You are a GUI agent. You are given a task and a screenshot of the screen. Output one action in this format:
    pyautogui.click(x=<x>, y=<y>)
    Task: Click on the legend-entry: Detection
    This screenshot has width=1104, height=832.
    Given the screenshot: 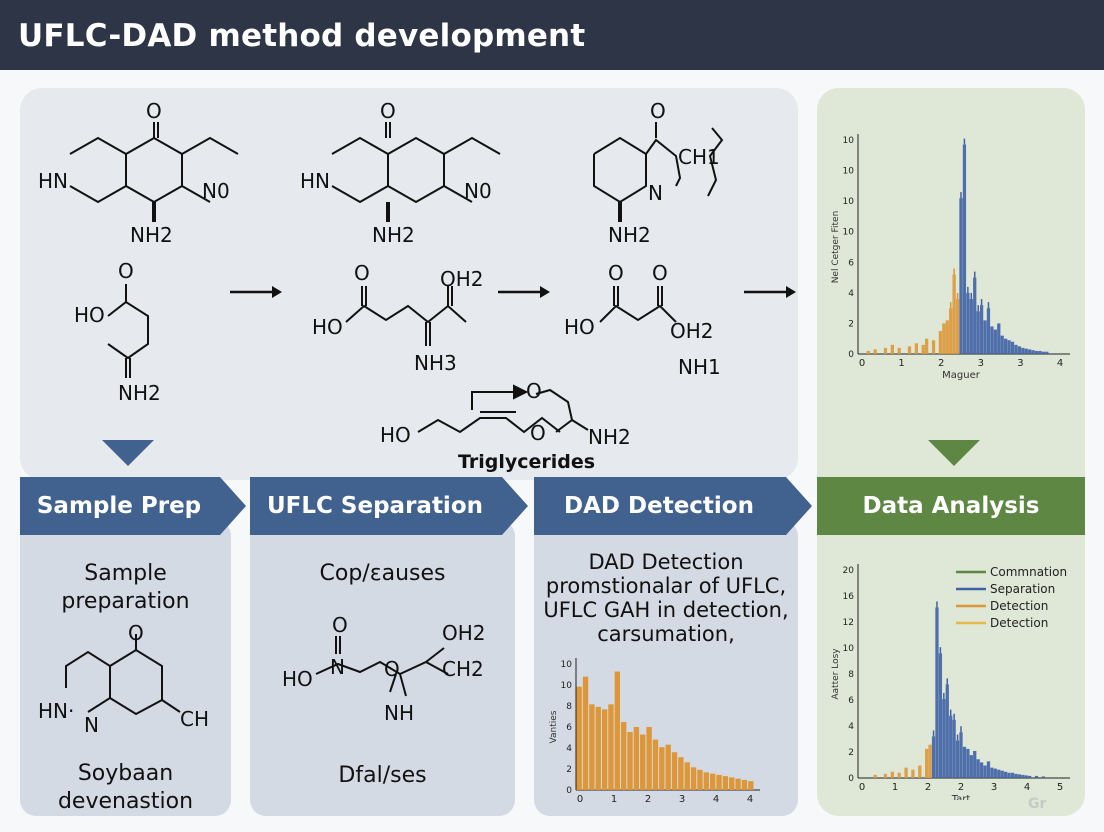 What is the action you would take?
    pyautogui.click(x=1019, y=623)
    